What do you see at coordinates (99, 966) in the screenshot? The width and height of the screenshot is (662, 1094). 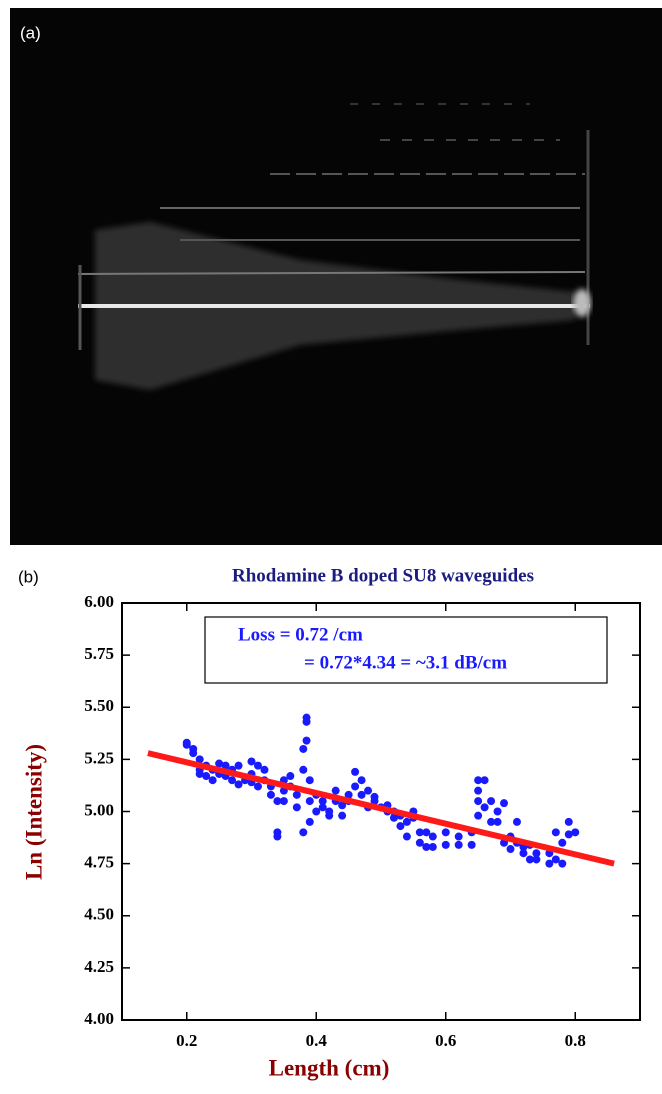 I see `y-tick-label: 4.25` at bounding box center [99, 966].